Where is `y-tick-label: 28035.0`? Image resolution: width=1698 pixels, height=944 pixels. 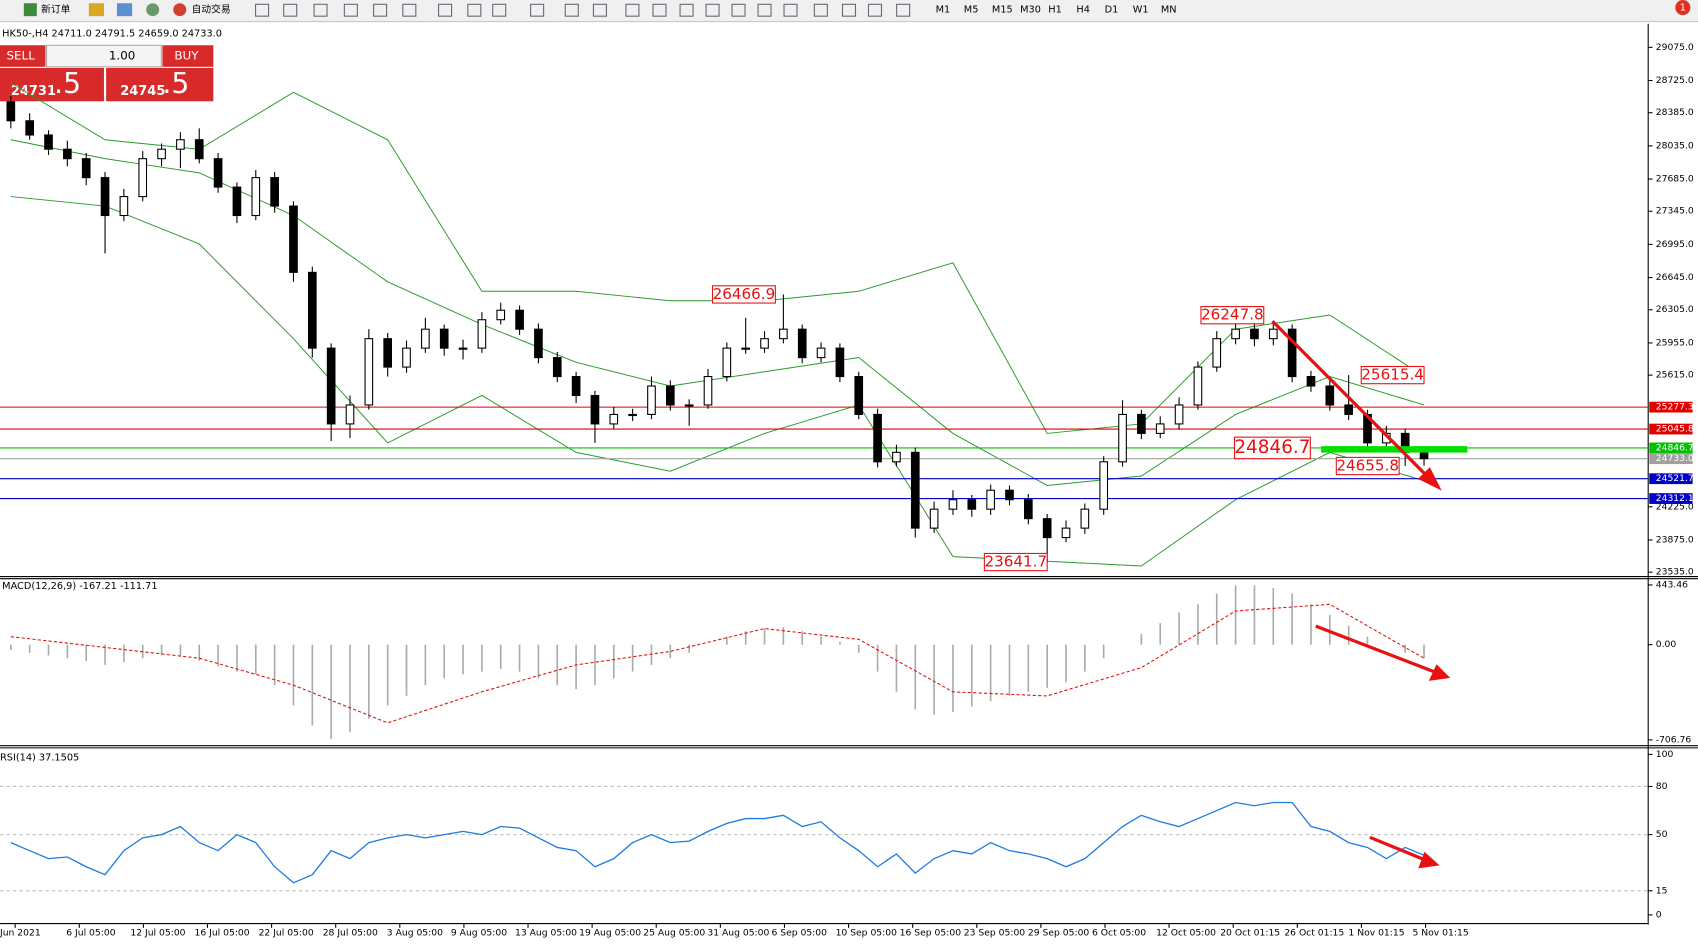 y-tick-label: 28035.0 is located at coordinates (1675, 145).